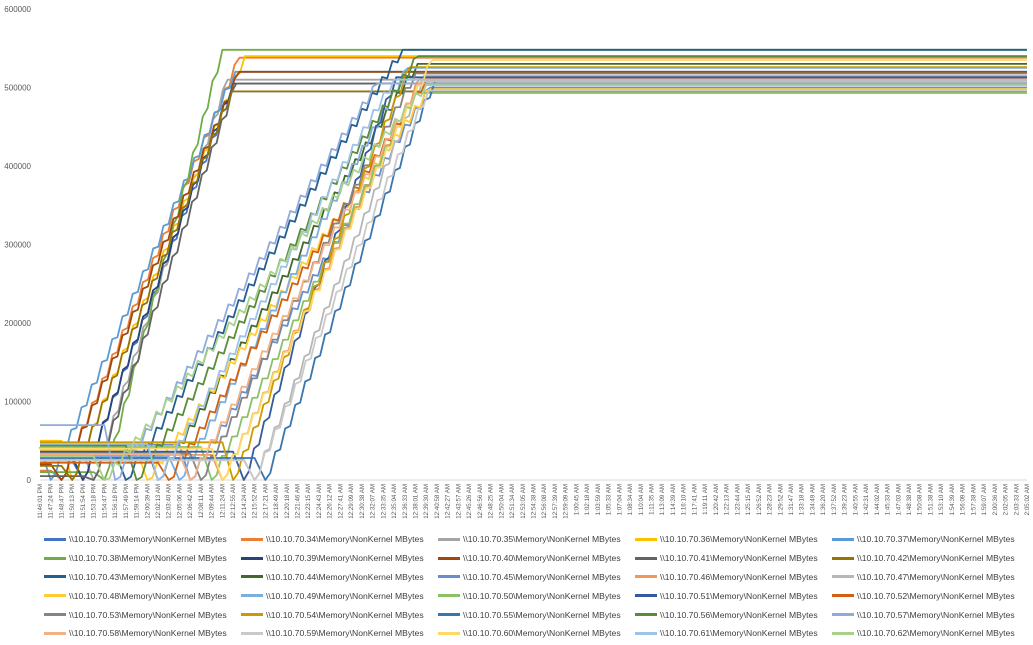  Describe the element at coordinates (17, 166) in the screenshot. I see `y-tick-label: 400000` at that location.